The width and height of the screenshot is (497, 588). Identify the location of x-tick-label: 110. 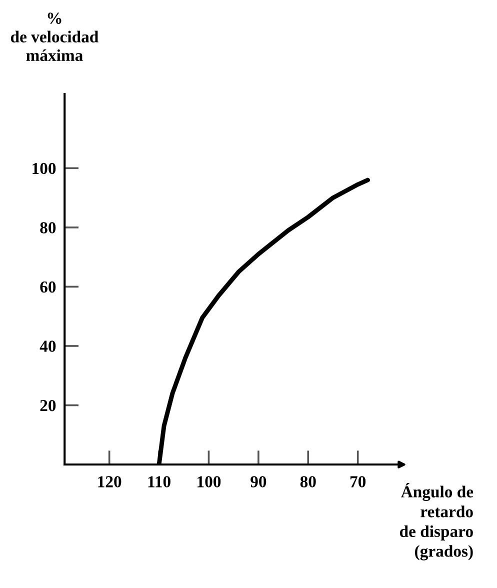
(159, 482).